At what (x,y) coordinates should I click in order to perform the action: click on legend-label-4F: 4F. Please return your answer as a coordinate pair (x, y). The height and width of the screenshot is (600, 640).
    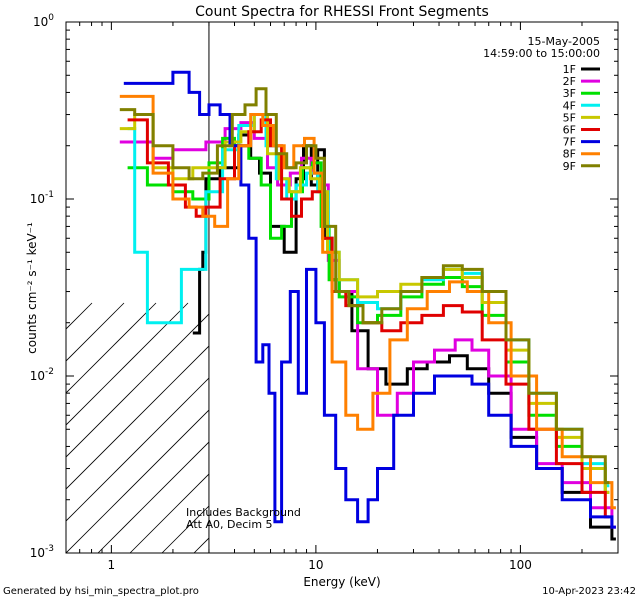
    Looking at the image, I should click on (569, 105).